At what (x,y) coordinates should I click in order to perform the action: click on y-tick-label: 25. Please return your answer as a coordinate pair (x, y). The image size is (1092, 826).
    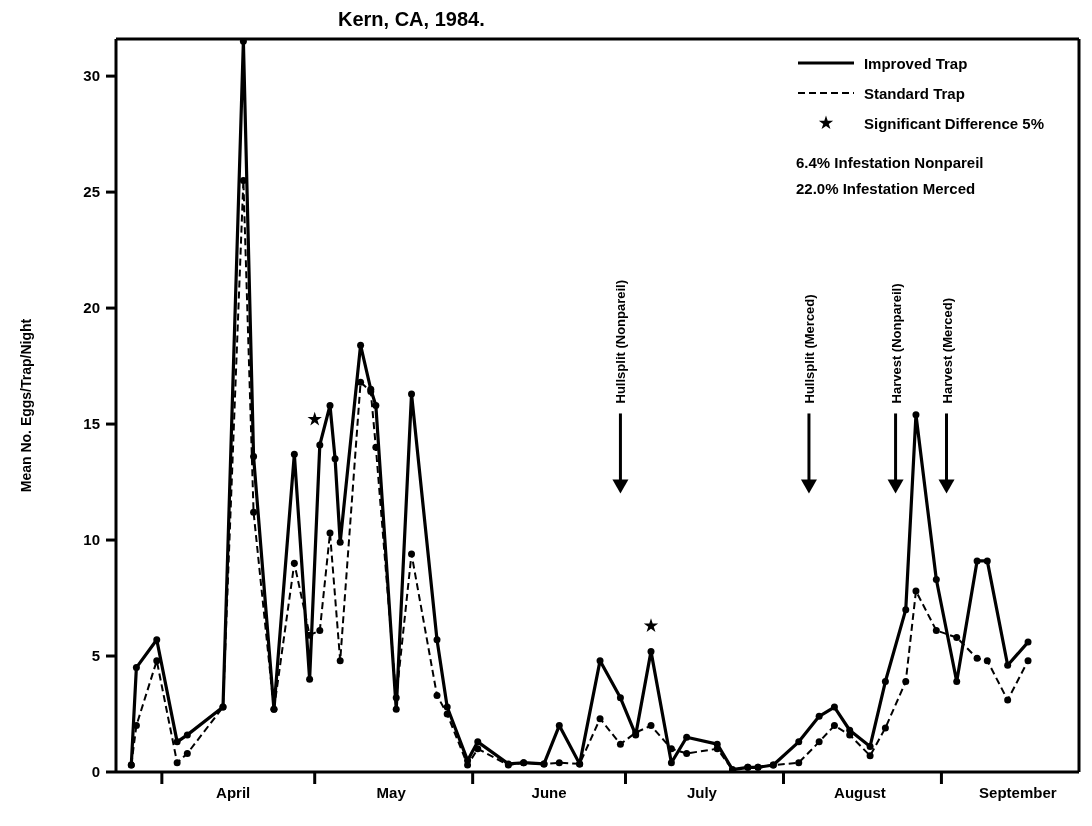
    Looking at the image, I should click on (91, 192).